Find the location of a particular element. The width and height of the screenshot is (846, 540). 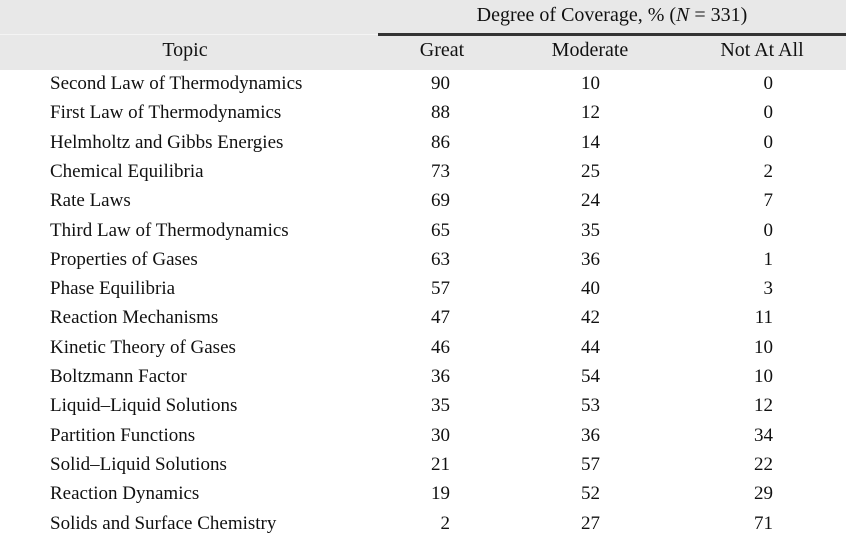

cell-topic: Helmholtz and Gibbs Energies is located at coordinates (167, 142).